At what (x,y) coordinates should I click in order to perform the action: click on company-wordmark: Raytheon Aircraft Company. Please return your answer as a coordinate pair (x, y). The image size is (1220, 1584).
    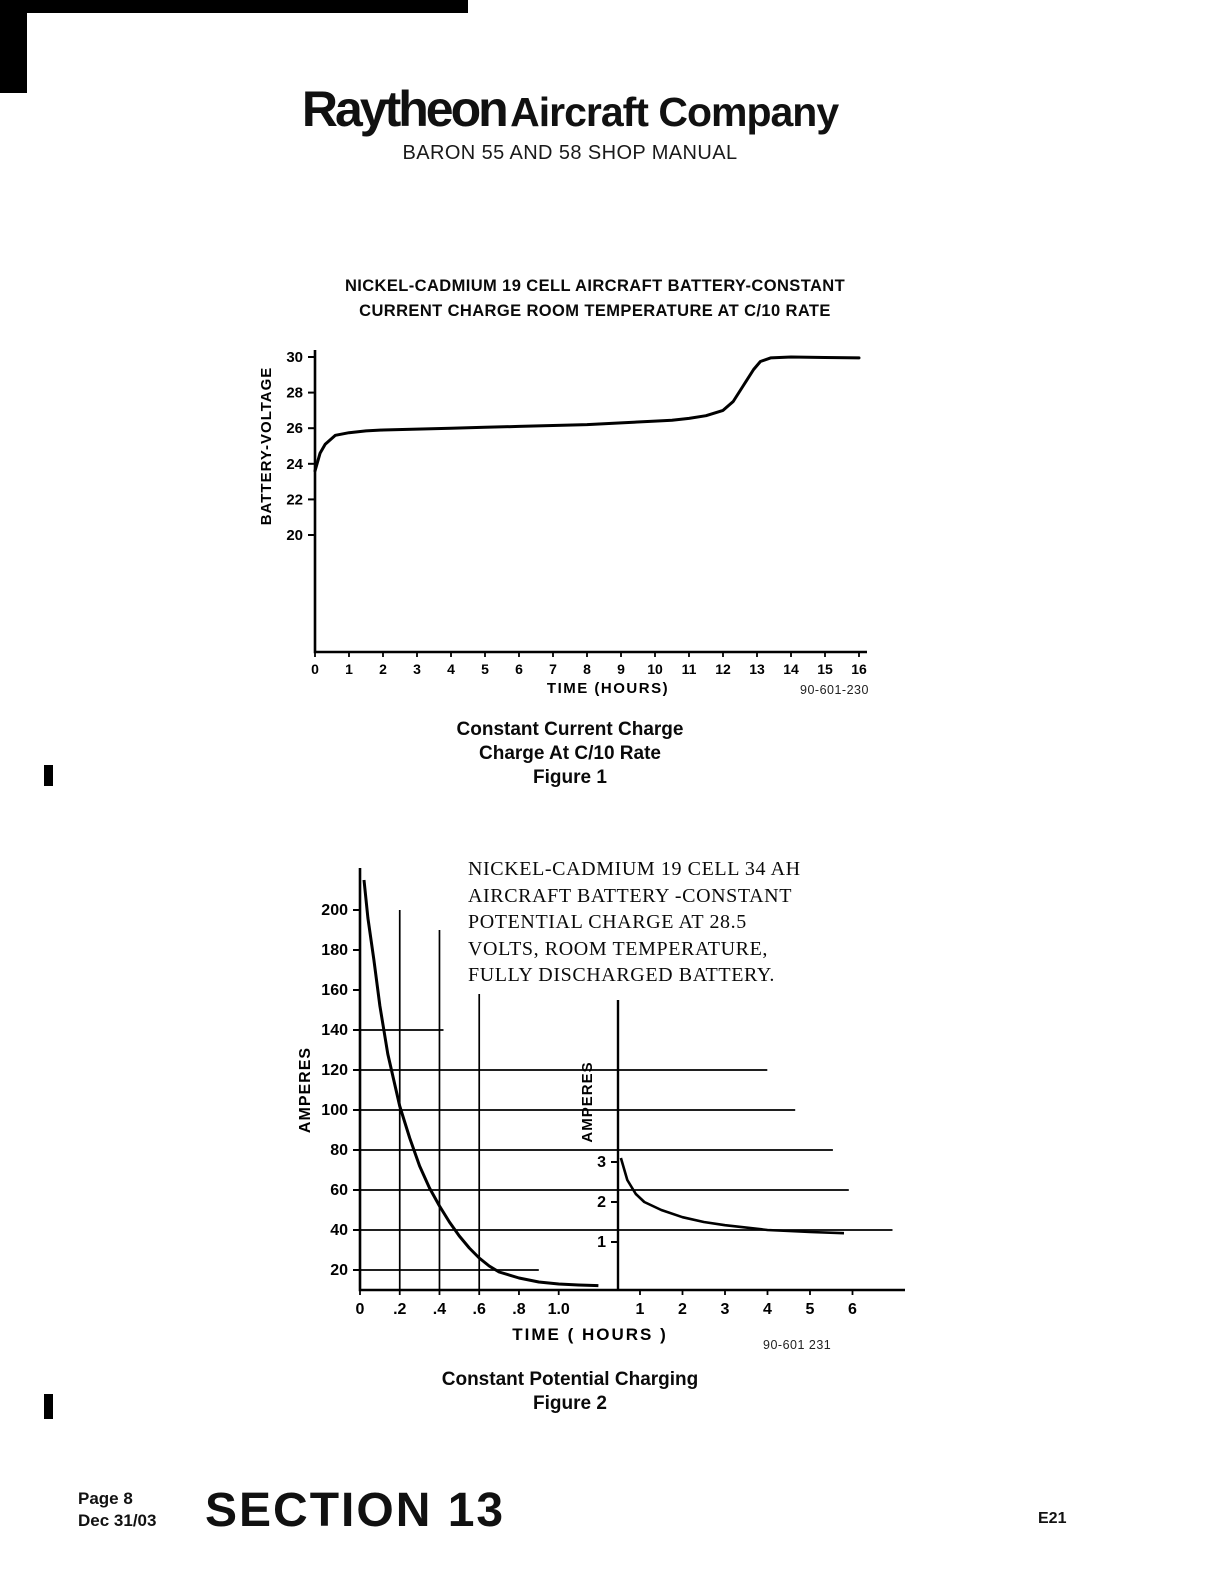
    Looking at the image, I should click on (570, 109).